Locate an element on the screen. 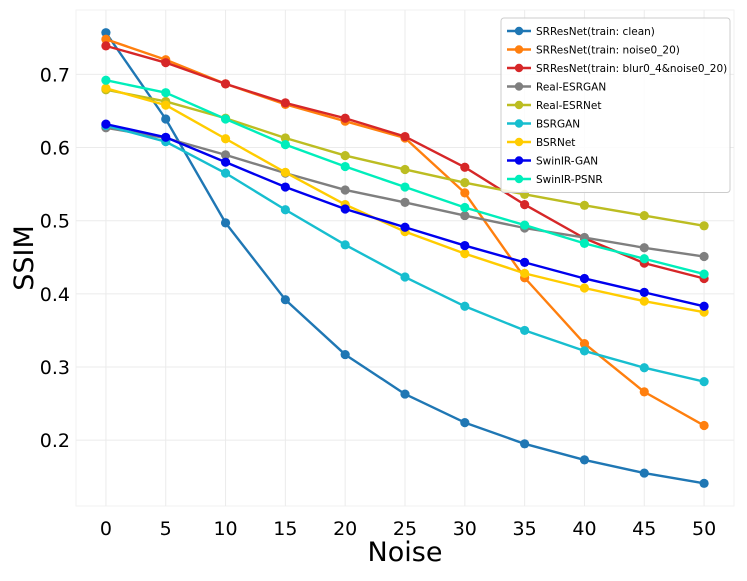  legend-item: Real-ESRNet is located at coordinates (554, 106).